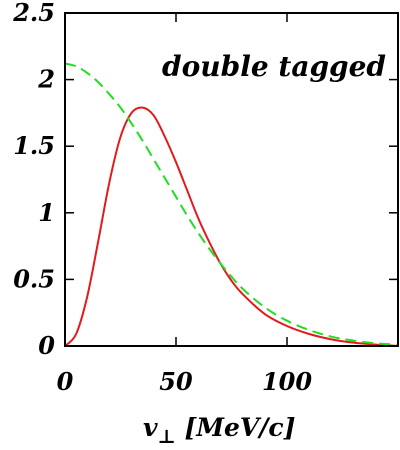  I want to click on x-axis-title-unit: [MeV/c], so click(236, 427).